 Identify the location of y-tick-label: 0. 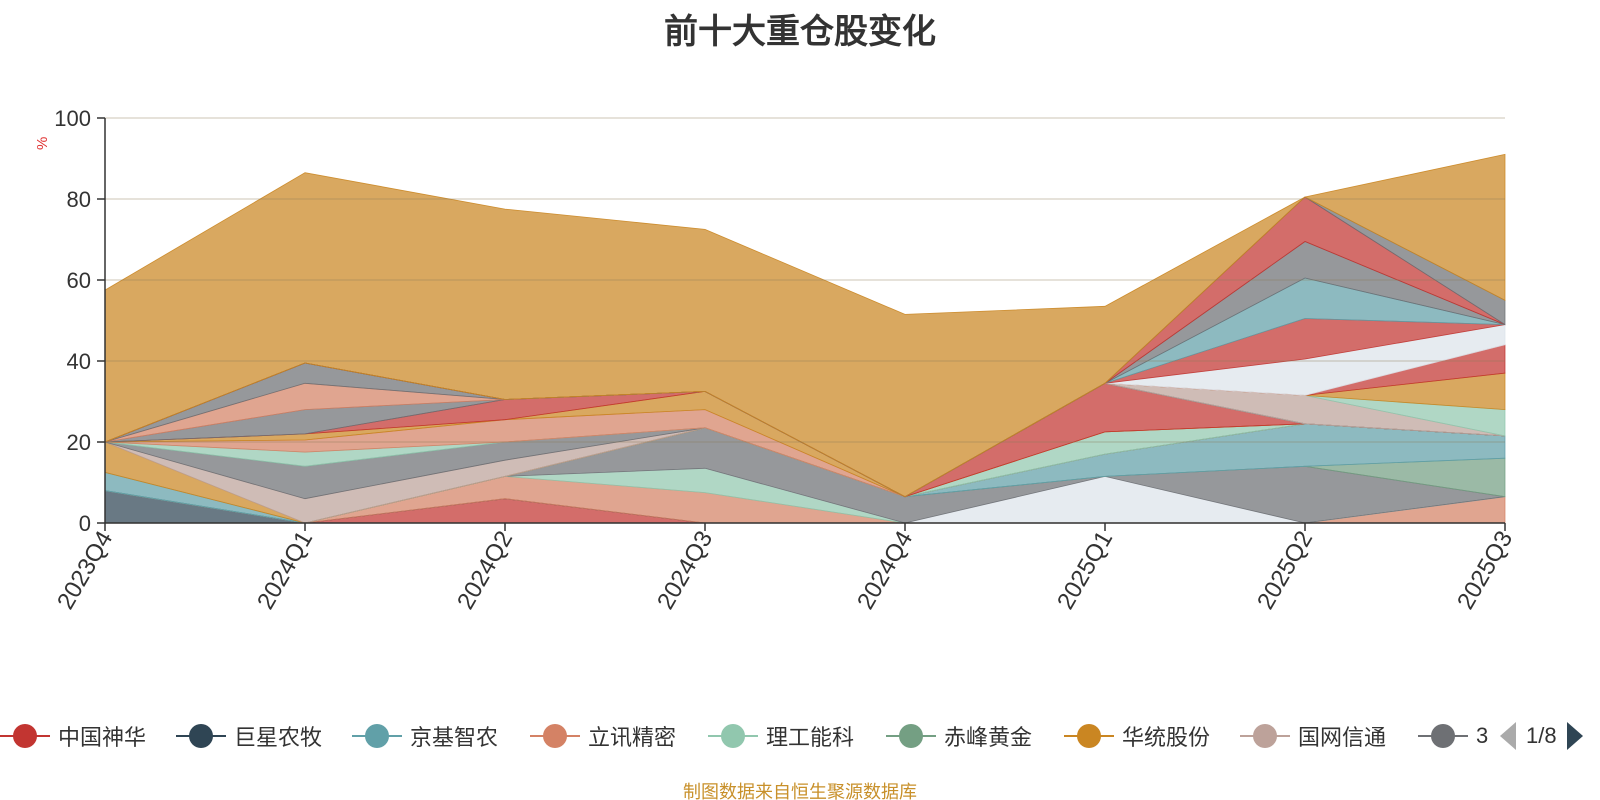
(85, 523).